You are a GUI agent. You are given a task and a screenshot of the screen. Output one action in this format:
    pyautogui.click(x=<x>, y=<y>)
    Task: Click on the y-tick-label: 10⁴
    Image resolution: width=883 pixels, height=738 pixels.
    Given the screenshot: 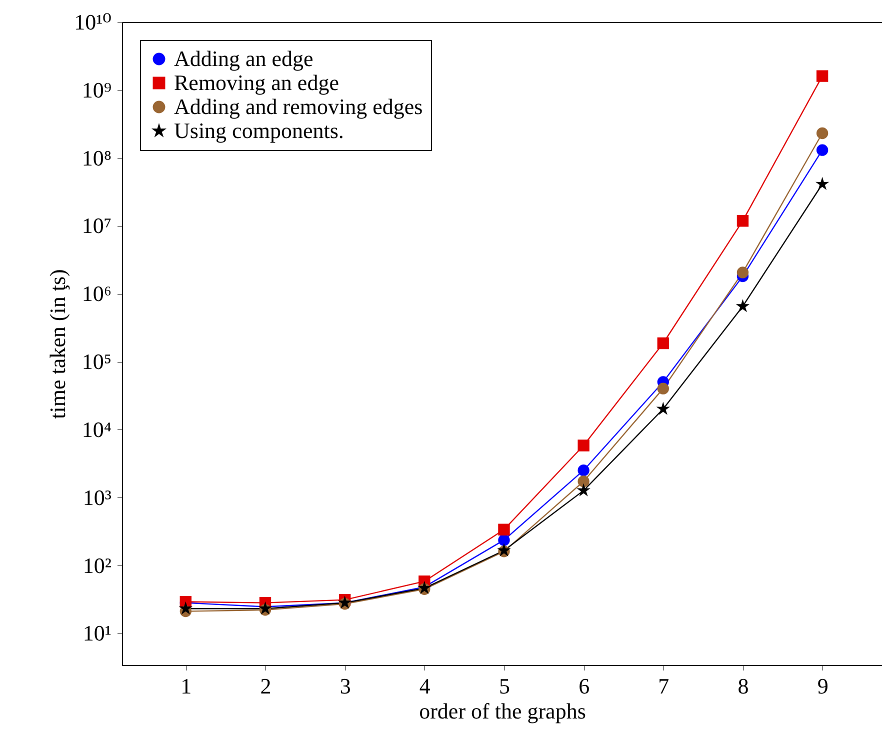 What is the action you would take?
    pyautogui.click(x=97, y=429)
    